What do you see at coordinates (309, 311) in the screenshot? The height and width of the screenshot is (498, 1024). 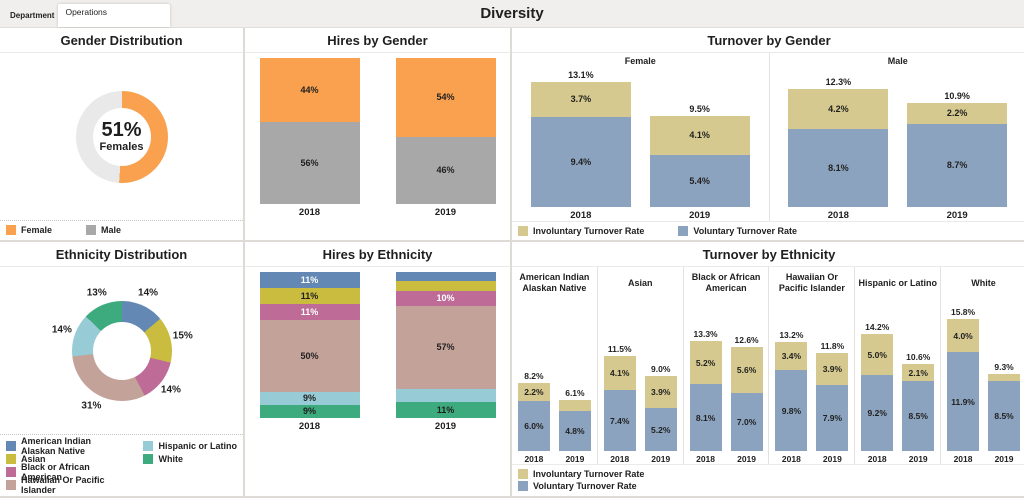 I see `segment-black-or-african-american: 11%` at bounding box center [309, 311].